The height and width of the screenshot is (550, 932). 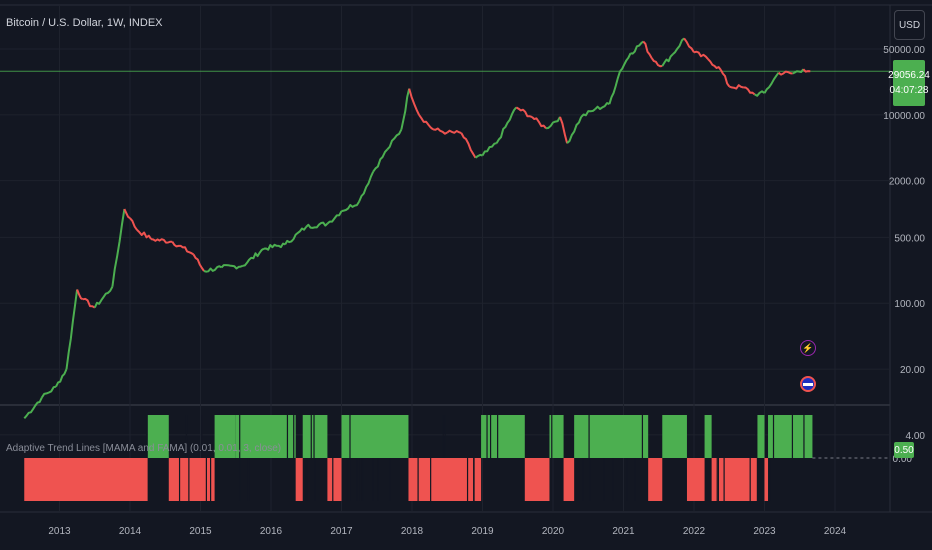 What do you see at coordinates (912, 370) in the screenshot?
I see `price-tick-label: 20.00` at bounding box center [912, 370].